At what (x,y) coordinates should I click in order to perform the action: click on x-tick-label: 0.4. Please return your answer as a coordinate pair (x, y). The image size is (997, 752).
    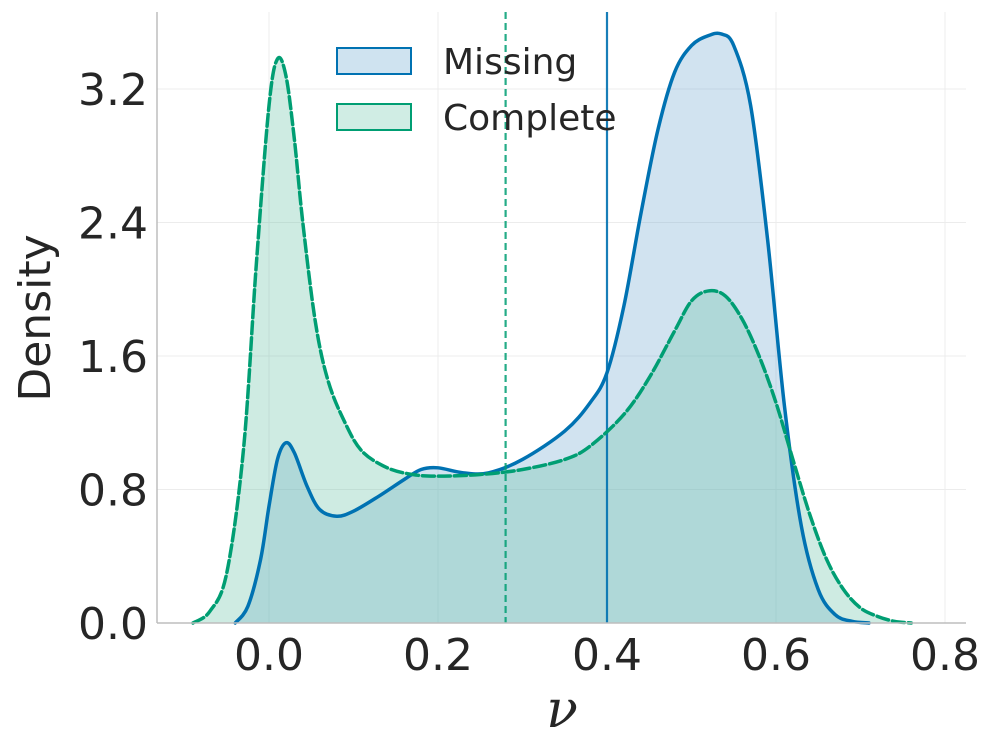
    Looking at the image, I should click on (607, 655).